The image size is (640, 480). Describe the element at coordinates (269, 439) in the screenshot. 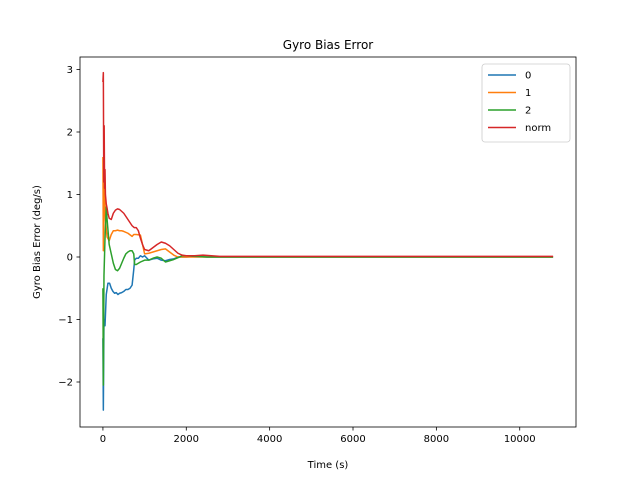

I see `x-tick-label-2: 4000` at that location.